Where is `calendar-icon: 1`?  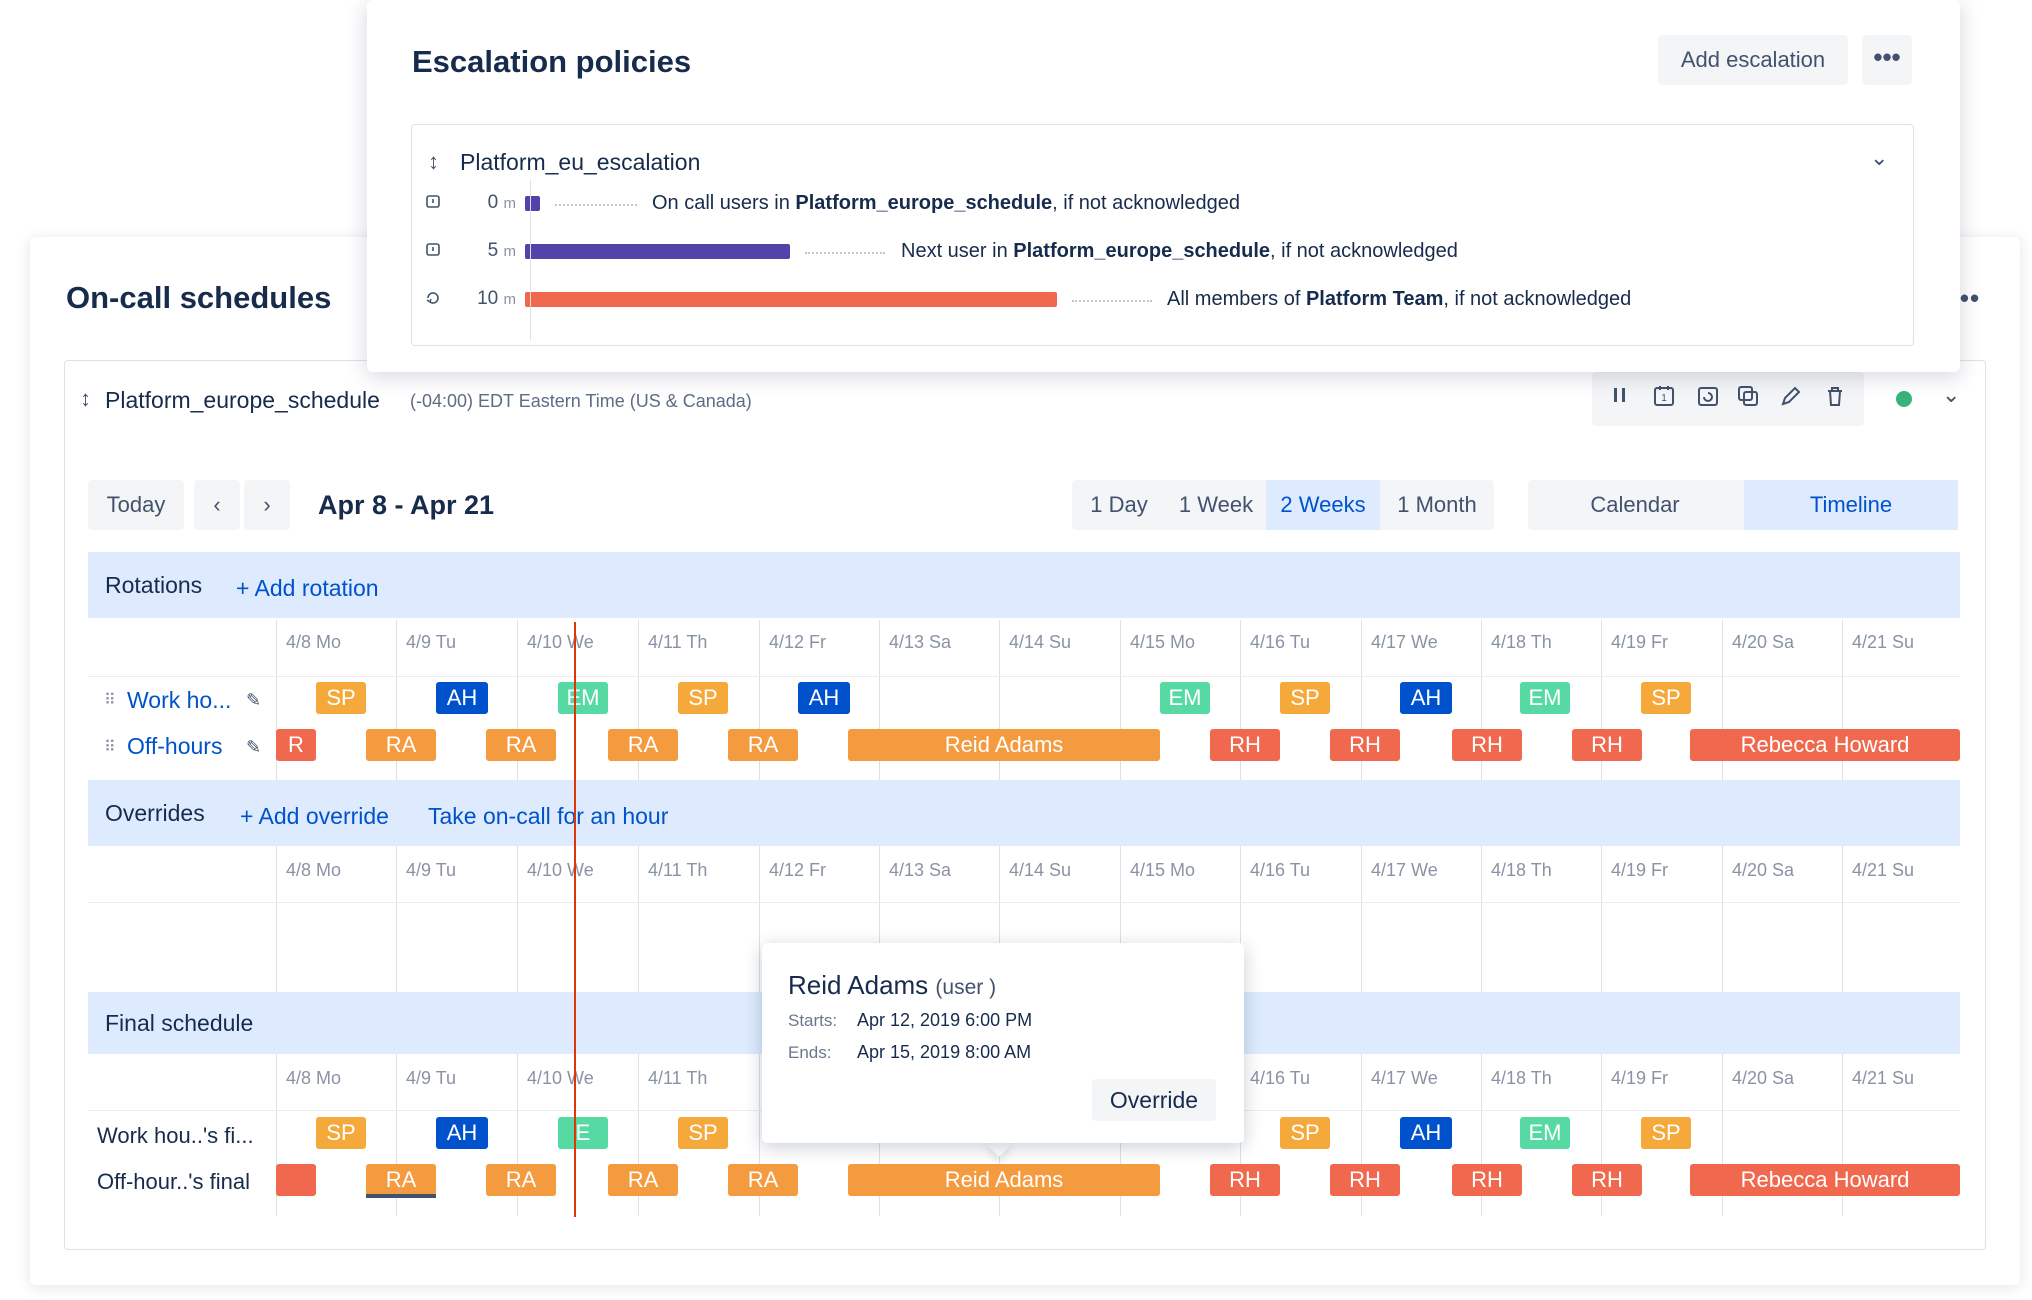 calendar-icon: 1 is located at coordinates (1664, 399).